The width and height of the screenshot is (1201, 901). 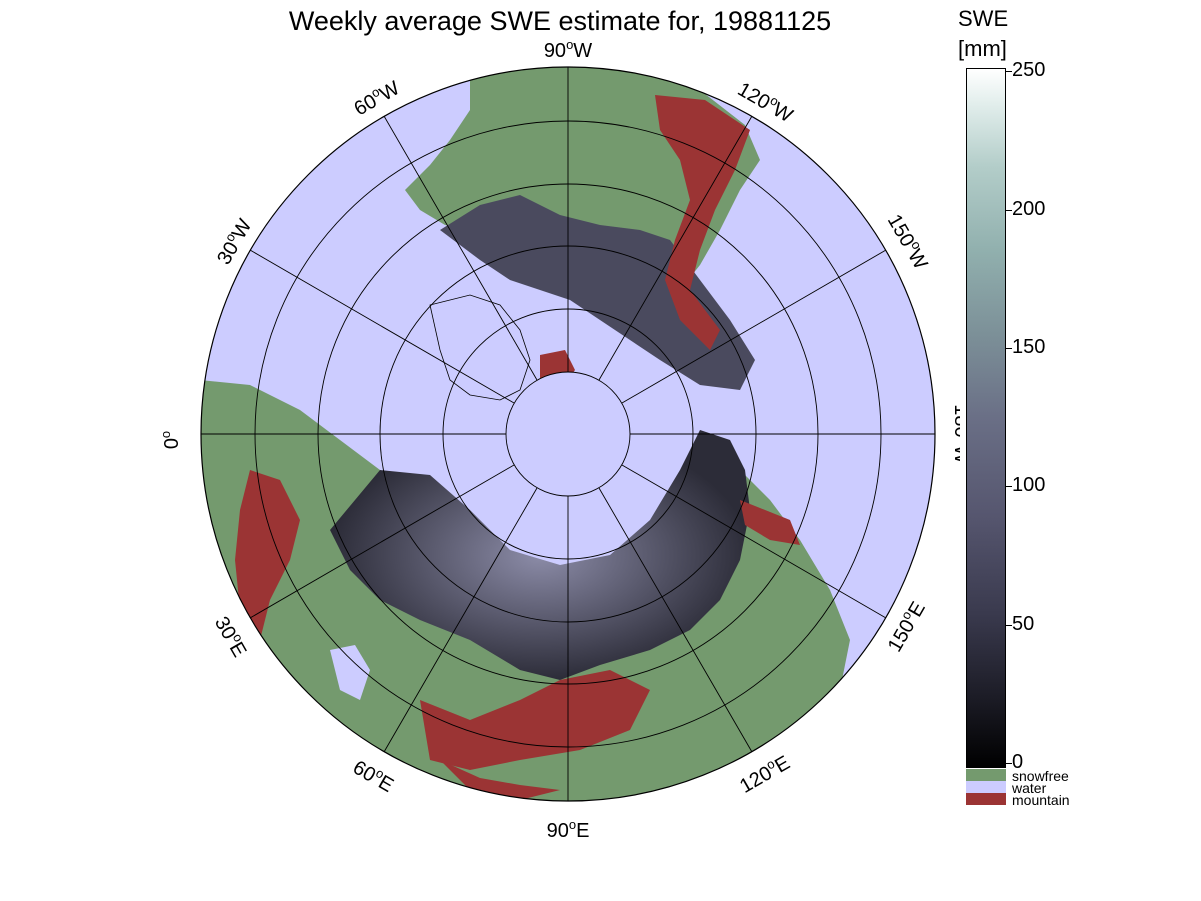 What do you see at coordinates (540, 555) in the screenshot?
I see `eurasia-snow` at bounding box center [540, 555].